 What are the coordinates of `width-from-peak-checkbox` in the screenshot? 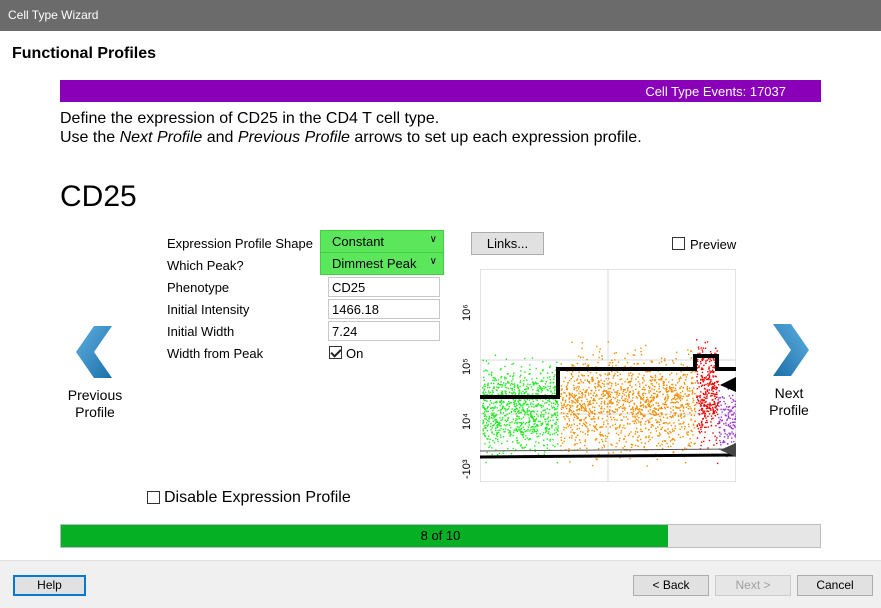 It's located at (335, 352).